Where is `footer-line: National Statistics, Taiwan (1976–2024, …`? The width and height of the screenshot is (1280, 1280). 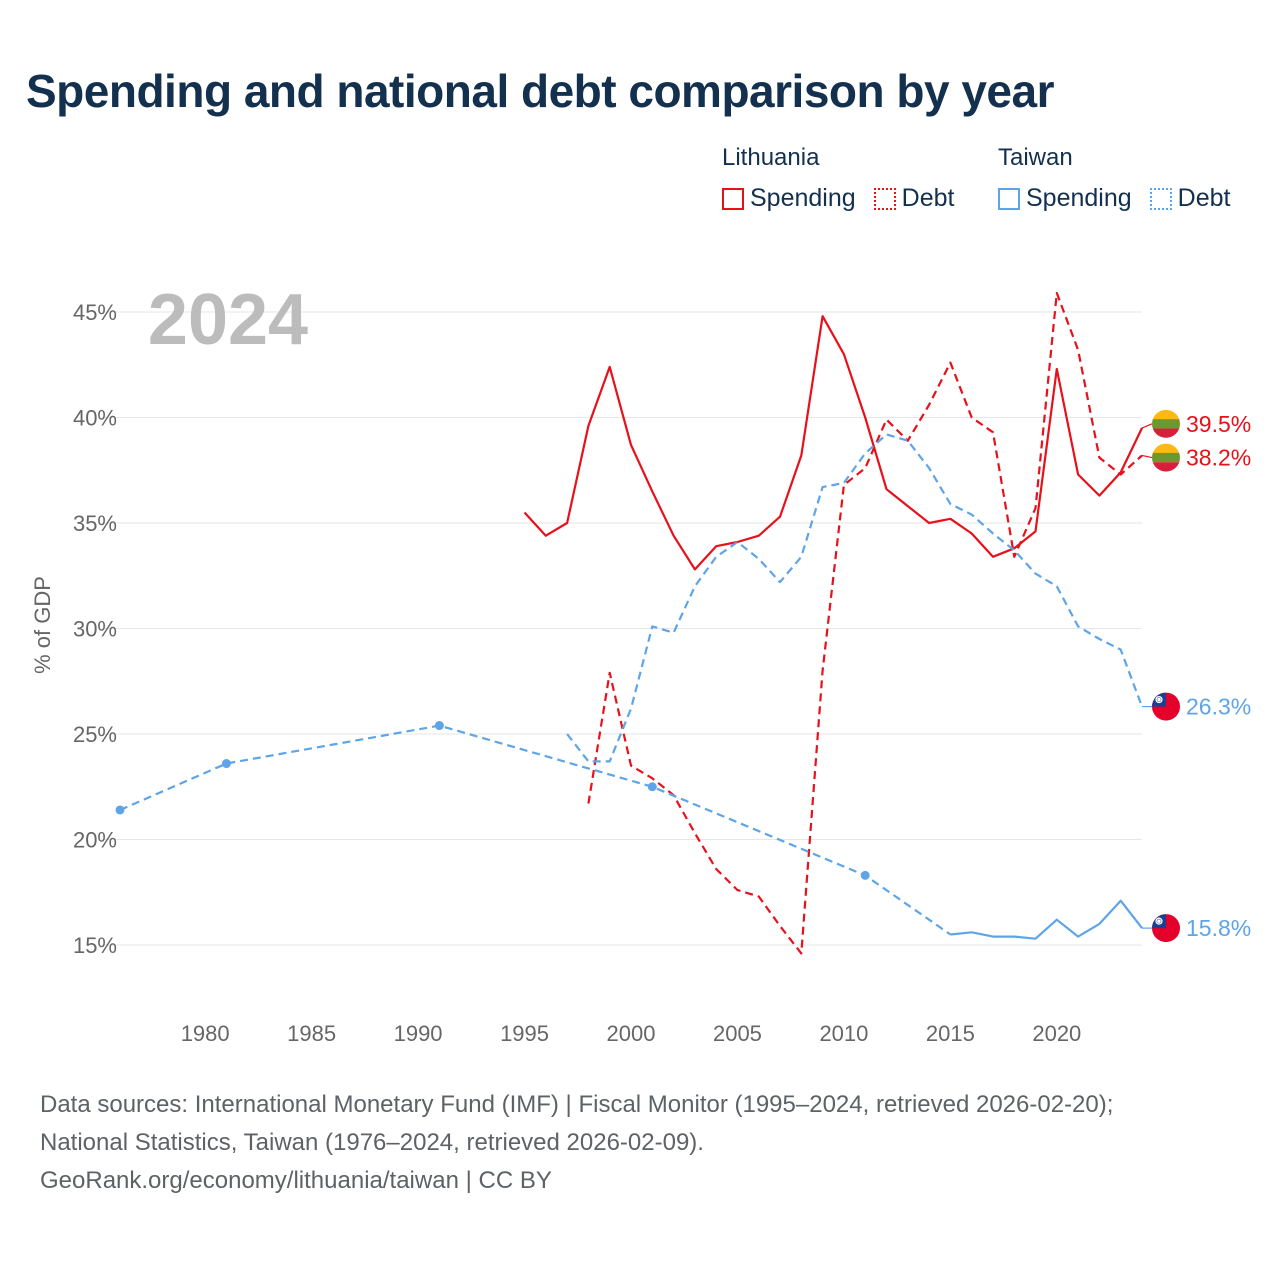
footer-line: National Statistics, Taiwan (1976–2024, … is located at coordinates (372, 1142).